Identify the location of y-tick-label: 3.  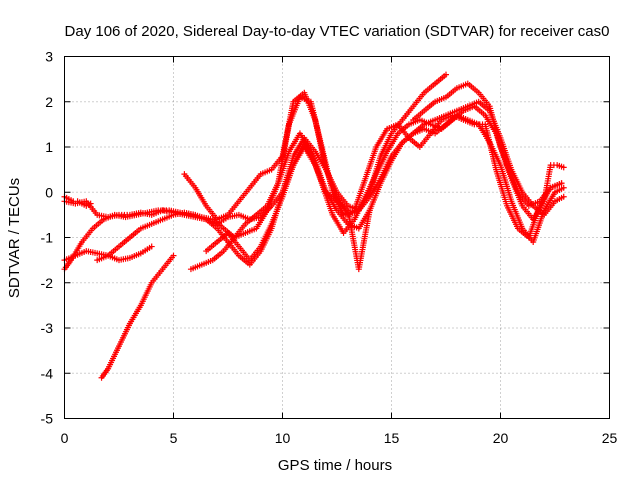
(49, 57).